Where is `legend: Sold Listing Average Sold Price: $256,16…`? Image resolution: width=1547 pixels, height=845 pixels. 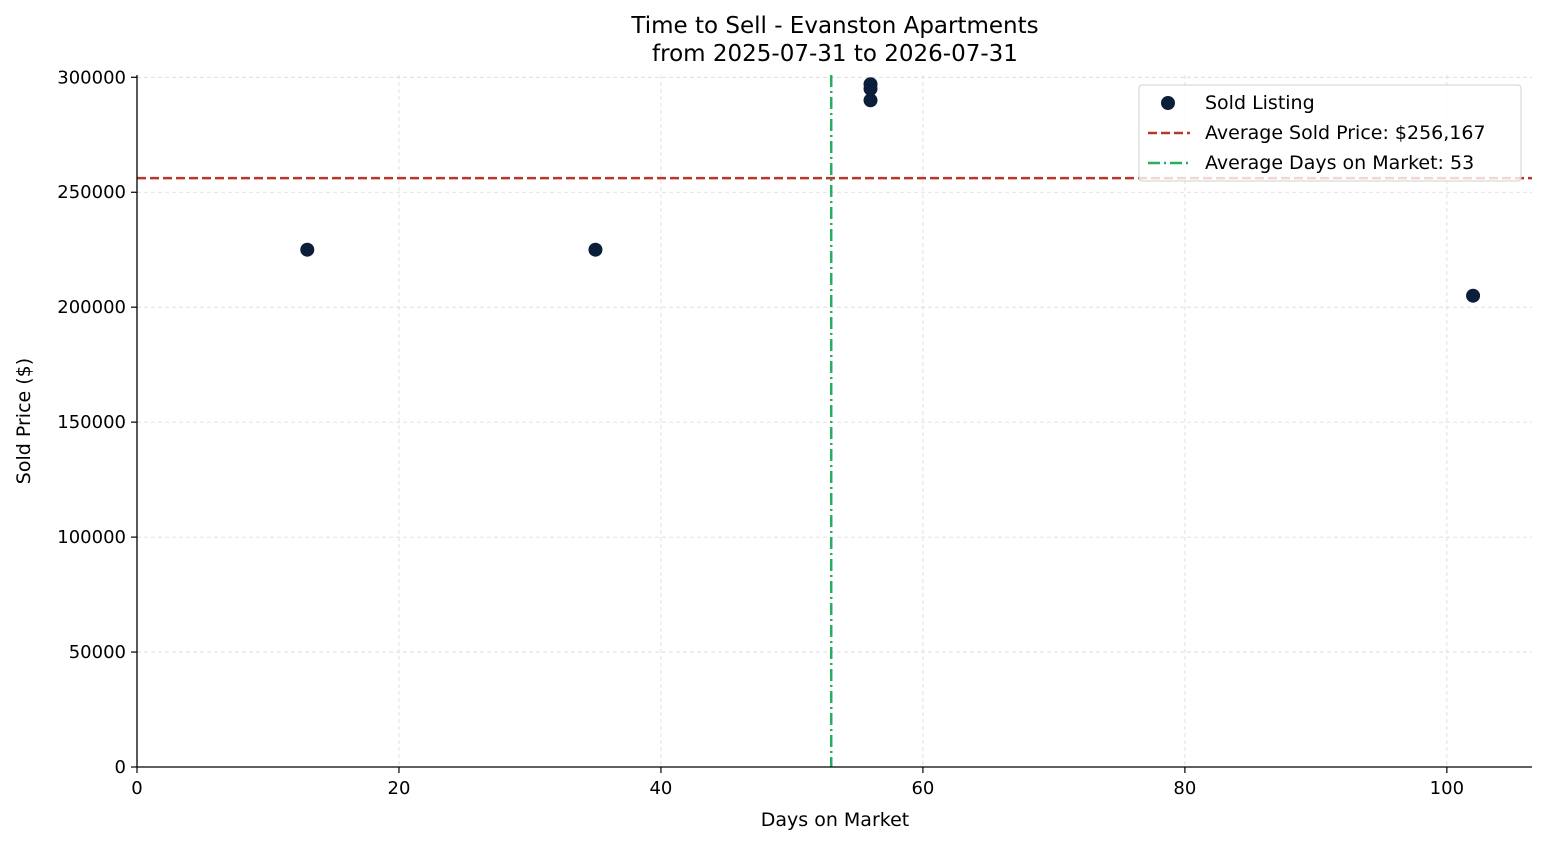
legend: Sold Listing Average Sold Price: $256,16… is located at coordinates (1330, 133).